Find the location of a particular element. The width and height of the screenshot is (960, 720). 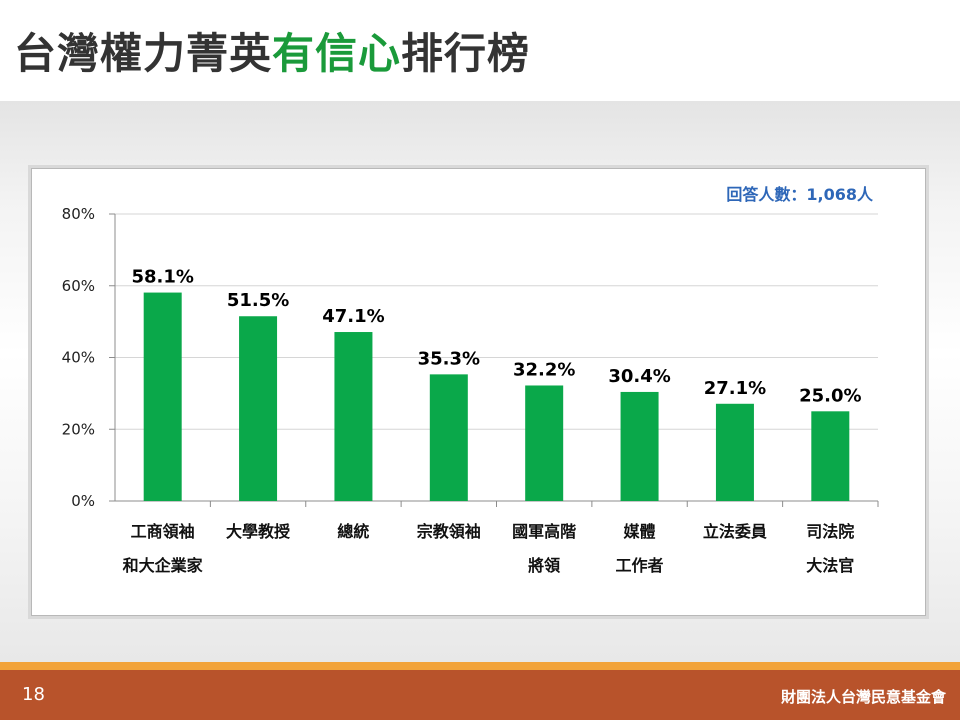

footer-bar: 18 財團法人台灣民意基金會 is located at coordinates (480, 695).